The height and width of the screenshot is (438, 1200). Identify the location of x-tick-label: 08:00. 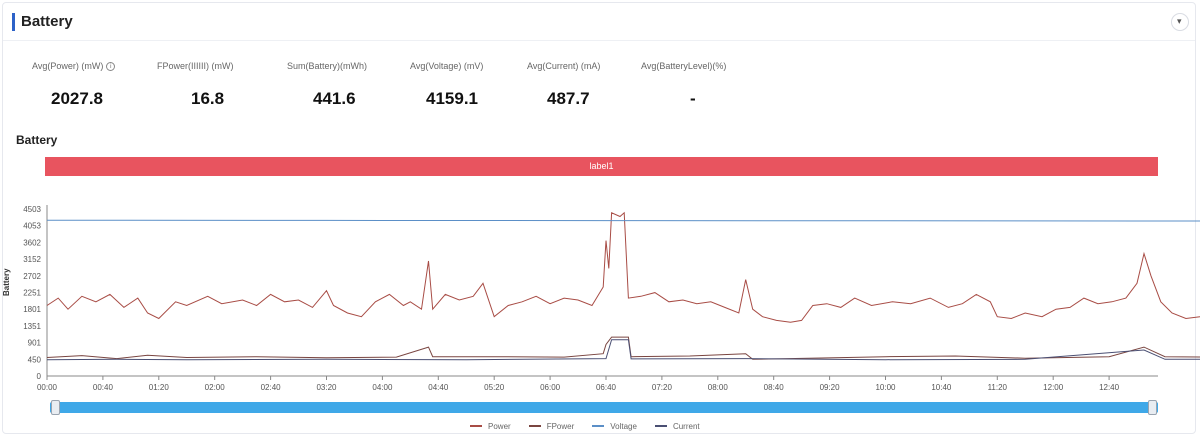
(718, 386).